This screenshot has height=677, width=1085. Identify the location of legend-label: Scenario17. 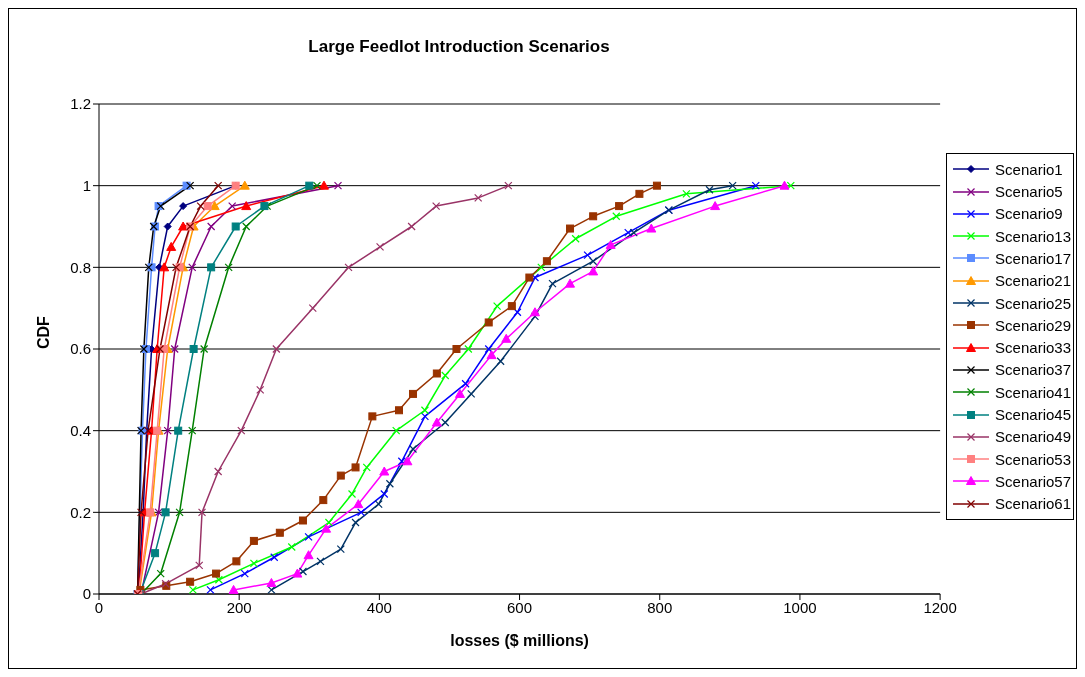
(1033, 258).